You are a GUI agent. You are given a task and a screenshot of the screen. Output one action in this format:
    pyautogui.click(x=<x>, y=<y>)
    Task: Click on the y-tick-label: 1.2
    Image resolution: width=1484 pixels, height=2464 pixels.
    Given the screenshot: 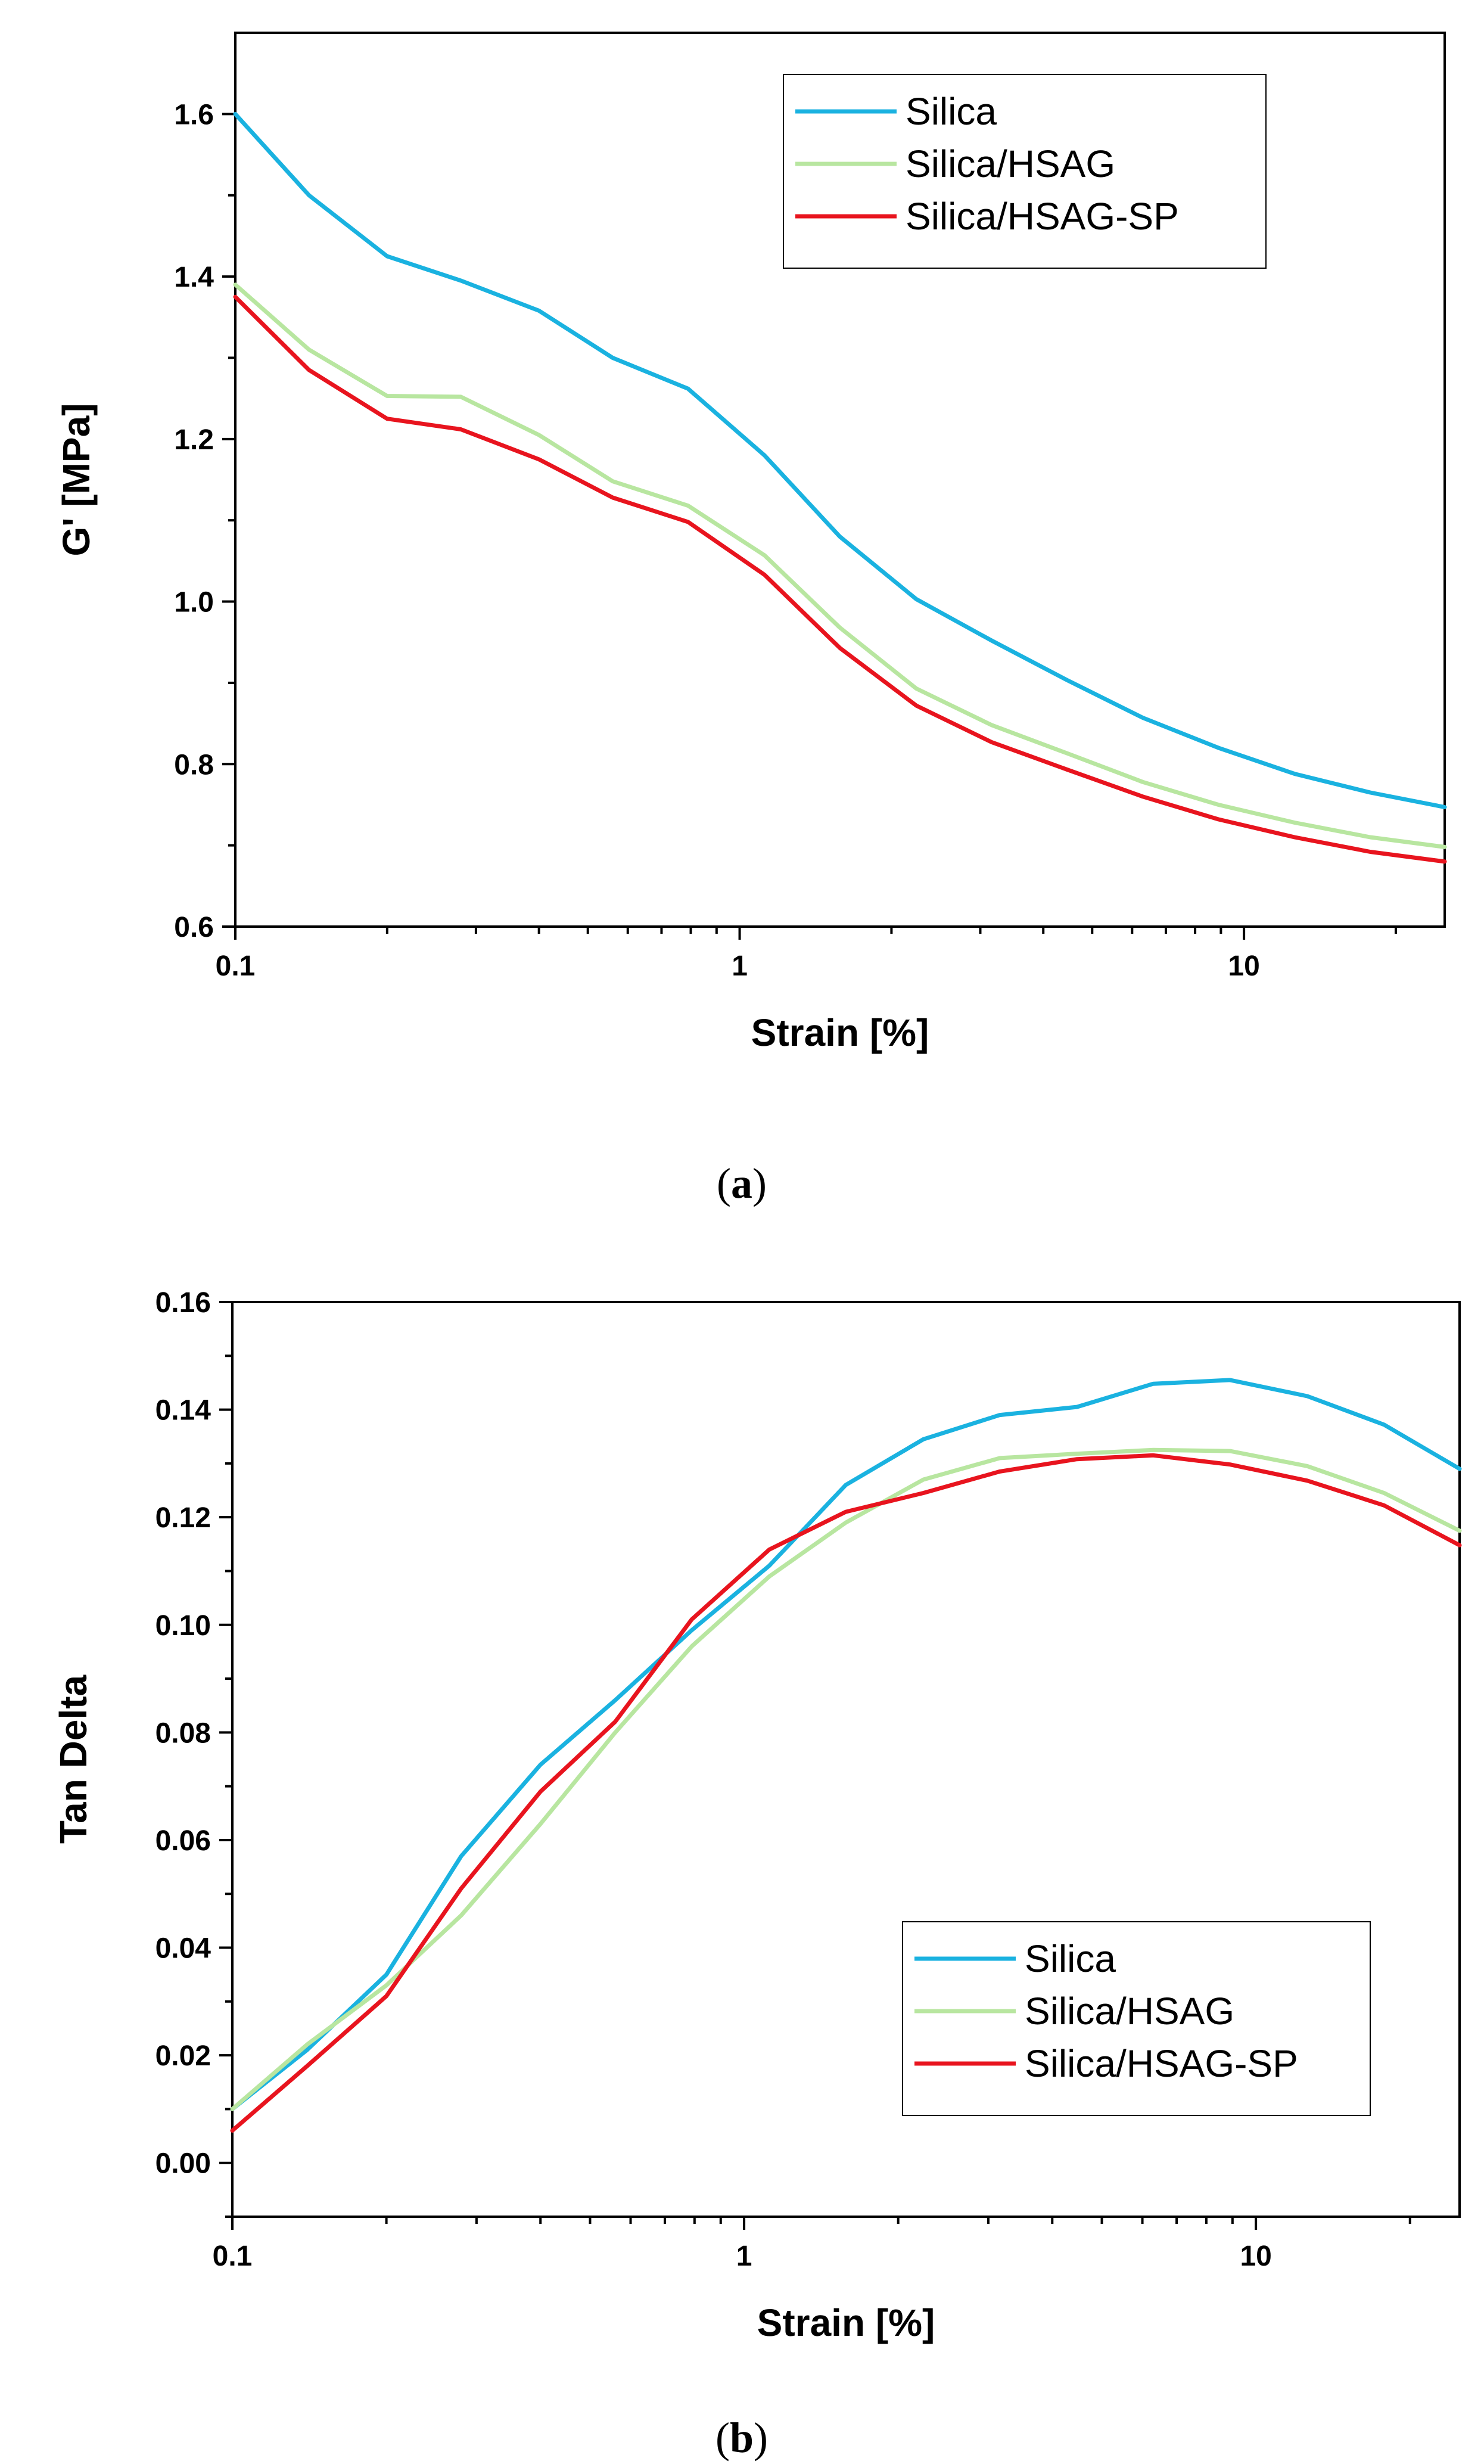 What is the action you would take?
    pyautogui.click(x=194, y=440)
    